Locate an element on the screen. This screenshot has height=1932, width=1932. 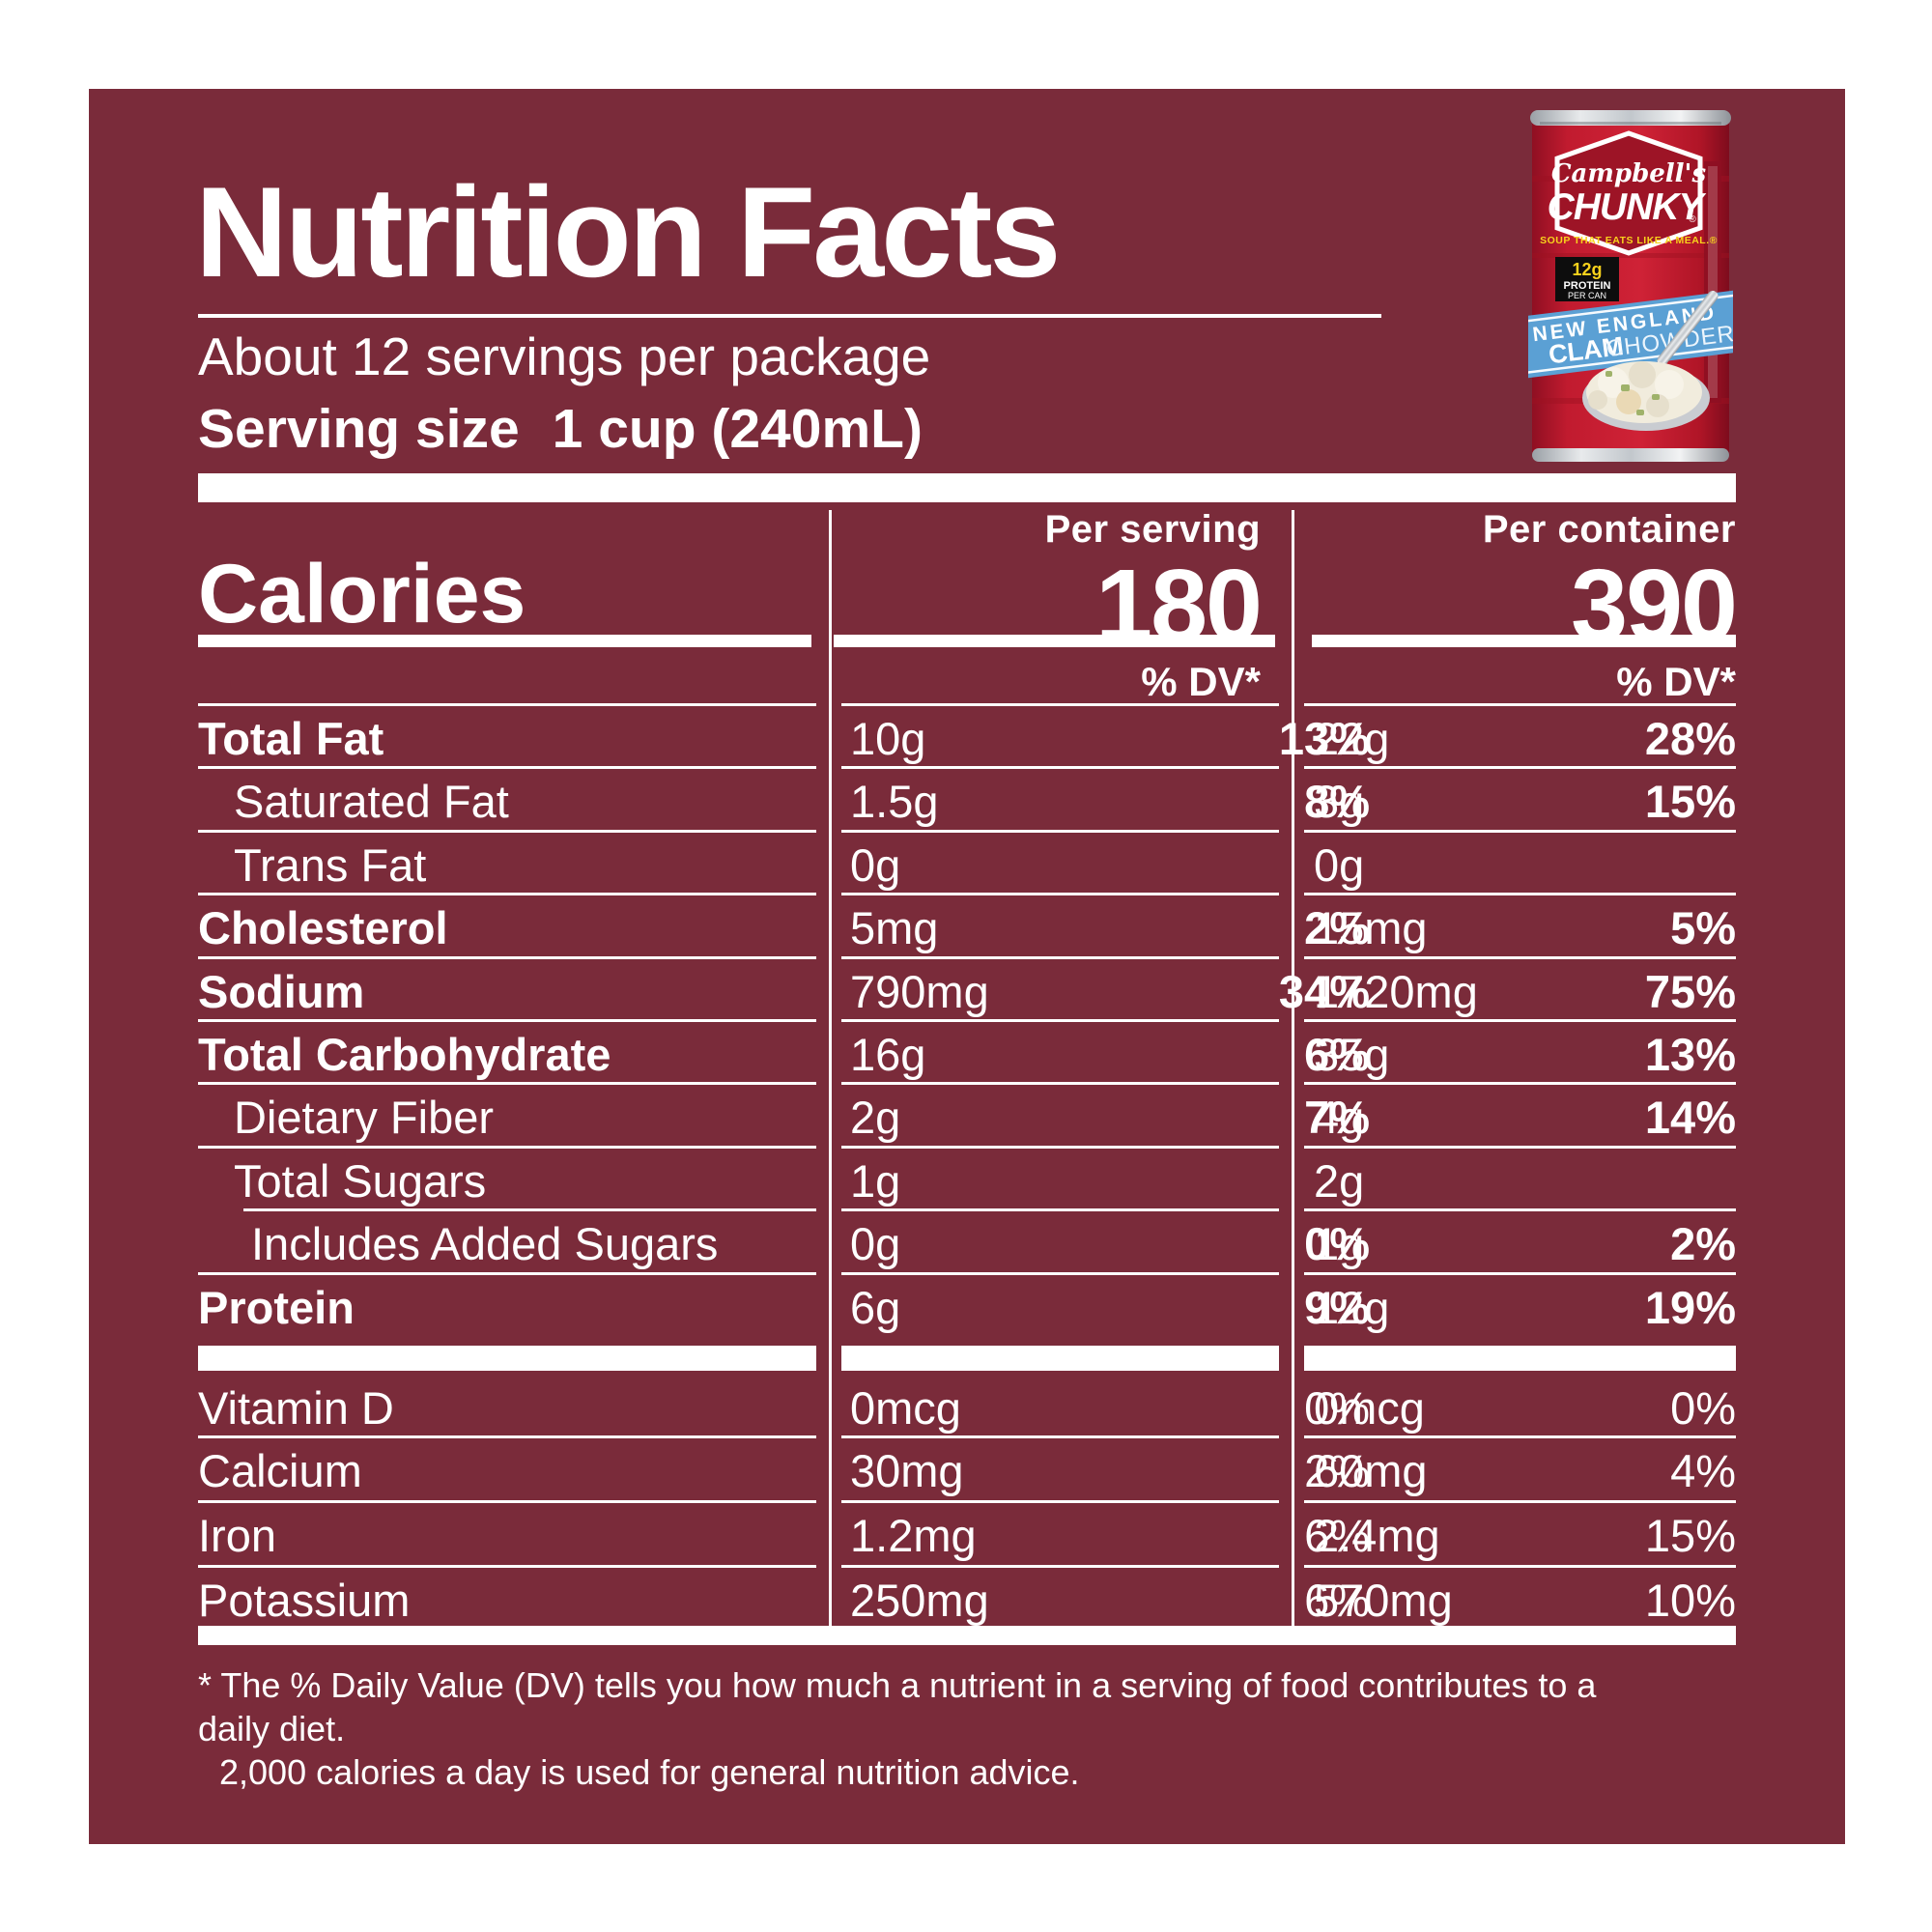
calories-label: Calories is located at coordinates (362, 594).